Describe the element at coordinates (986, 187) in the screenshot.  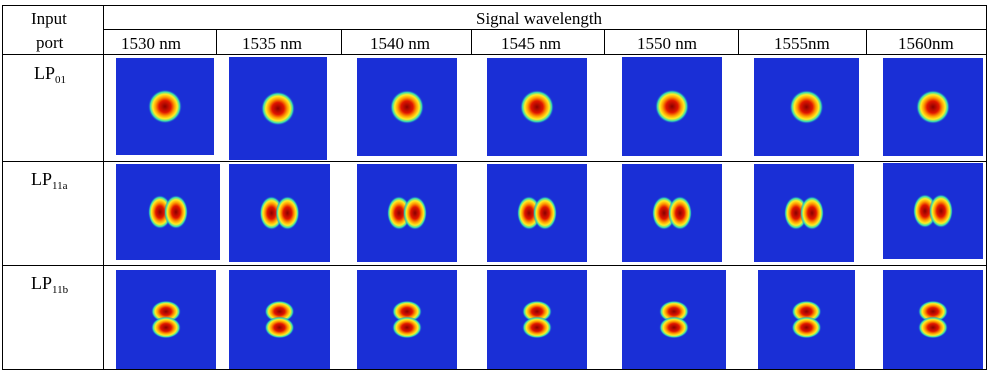
I see `table-border-right` at that location.